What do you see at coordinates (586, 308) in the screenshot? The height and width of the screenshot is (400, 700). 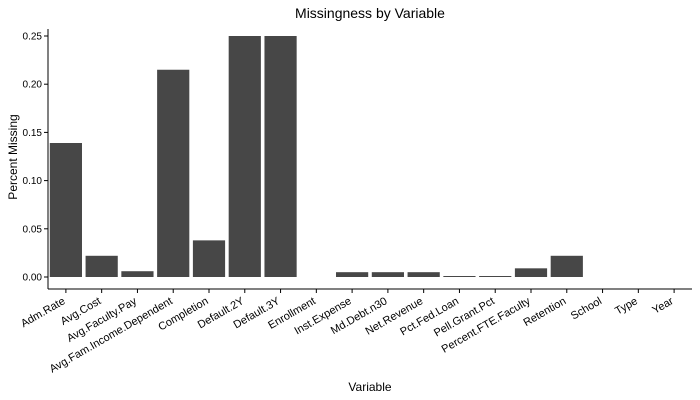 I see `x-tick-label: School` at bounding box center [586, 308].